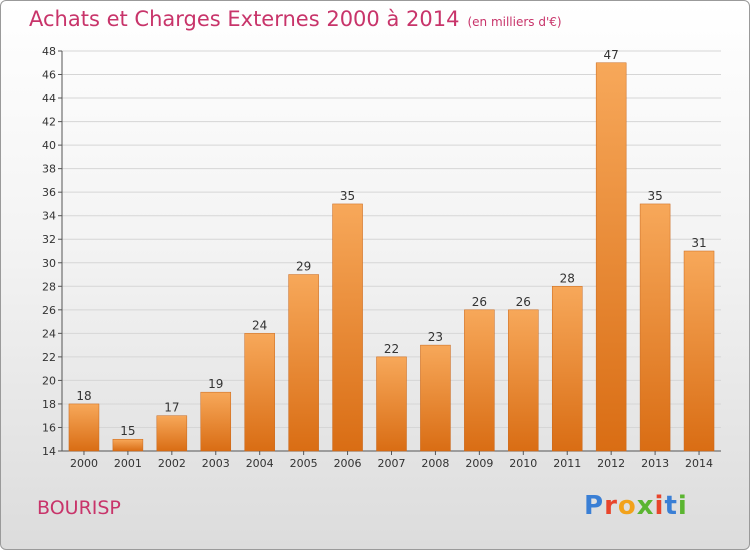 The height and width of the screenshot is (550, 750). I want to click on x-tick-label-2009: 2009, so click(479, 463).